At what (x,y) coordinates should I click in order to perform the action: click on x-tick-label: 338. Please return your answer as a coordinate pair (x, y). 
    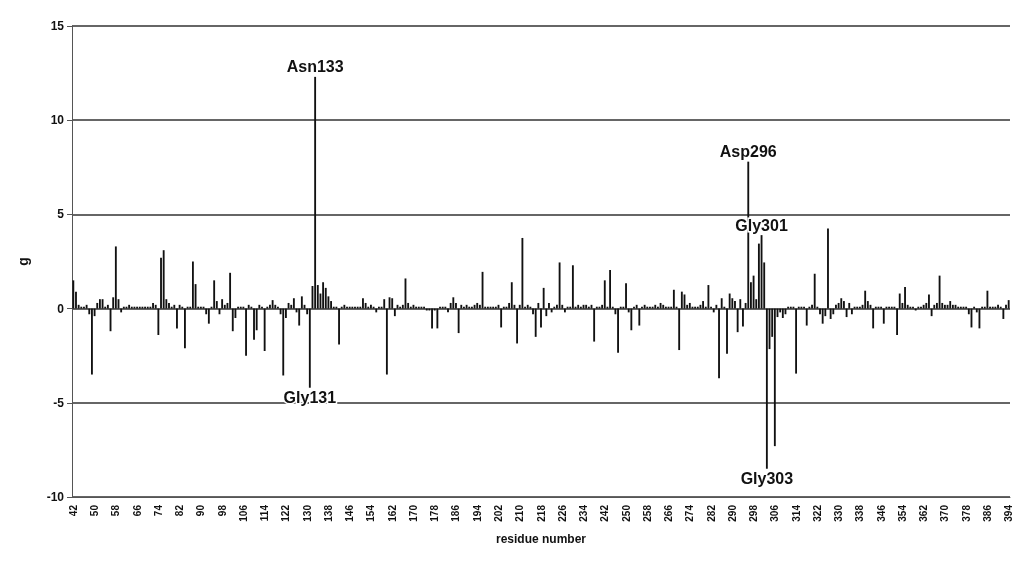
    Looking at the image, I should click on (860, 513).